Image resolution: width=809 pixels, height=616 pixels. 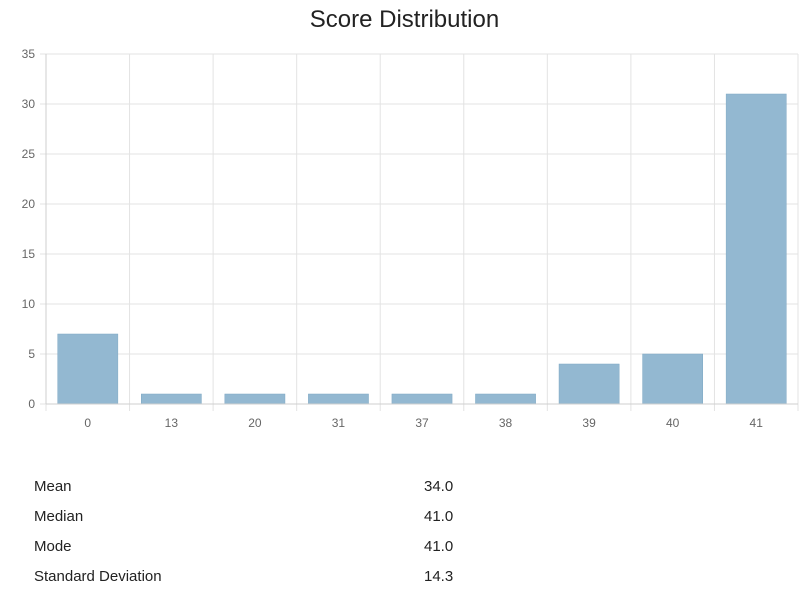 What do you see at coordinates (422, 423) in the screenshot?
I see `x-tick-label: 37` at bounding box center [422, 423].